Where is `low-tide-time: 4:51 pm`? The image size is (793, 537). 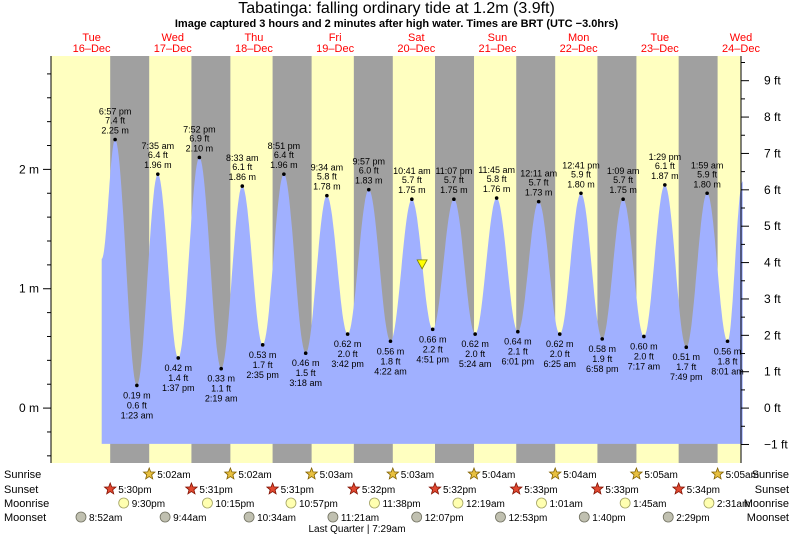 low-tide-time: 4:51 pm is located at coordinates (432, 359).